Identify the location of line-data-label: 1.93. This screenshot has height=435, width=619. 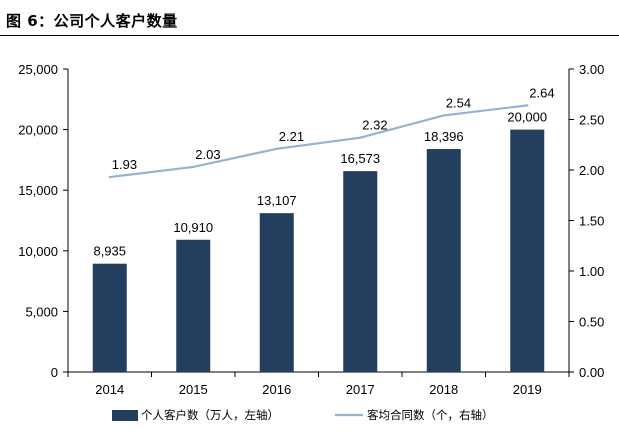
(124, 164).